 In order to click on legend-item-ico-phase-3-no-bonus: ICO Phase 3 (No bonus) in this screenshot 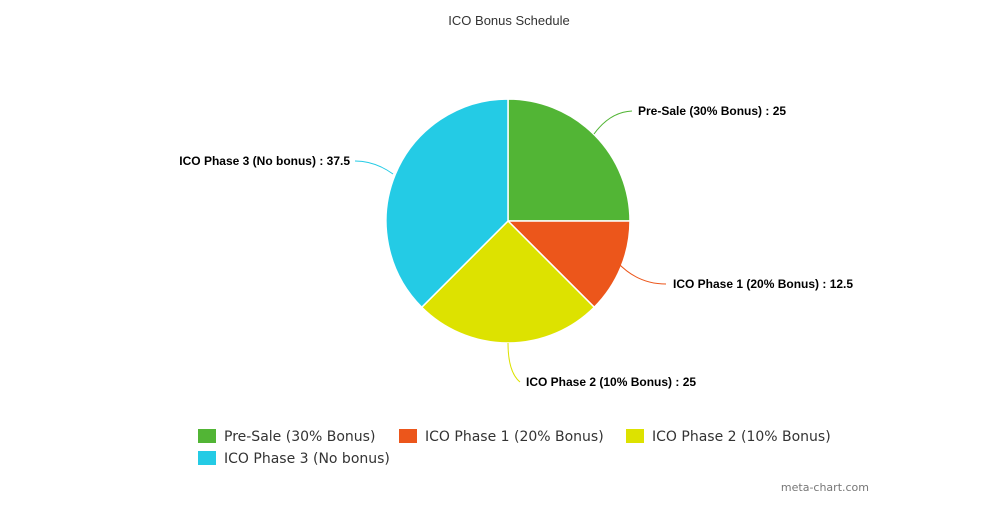, I will do `click(294, 459)`.